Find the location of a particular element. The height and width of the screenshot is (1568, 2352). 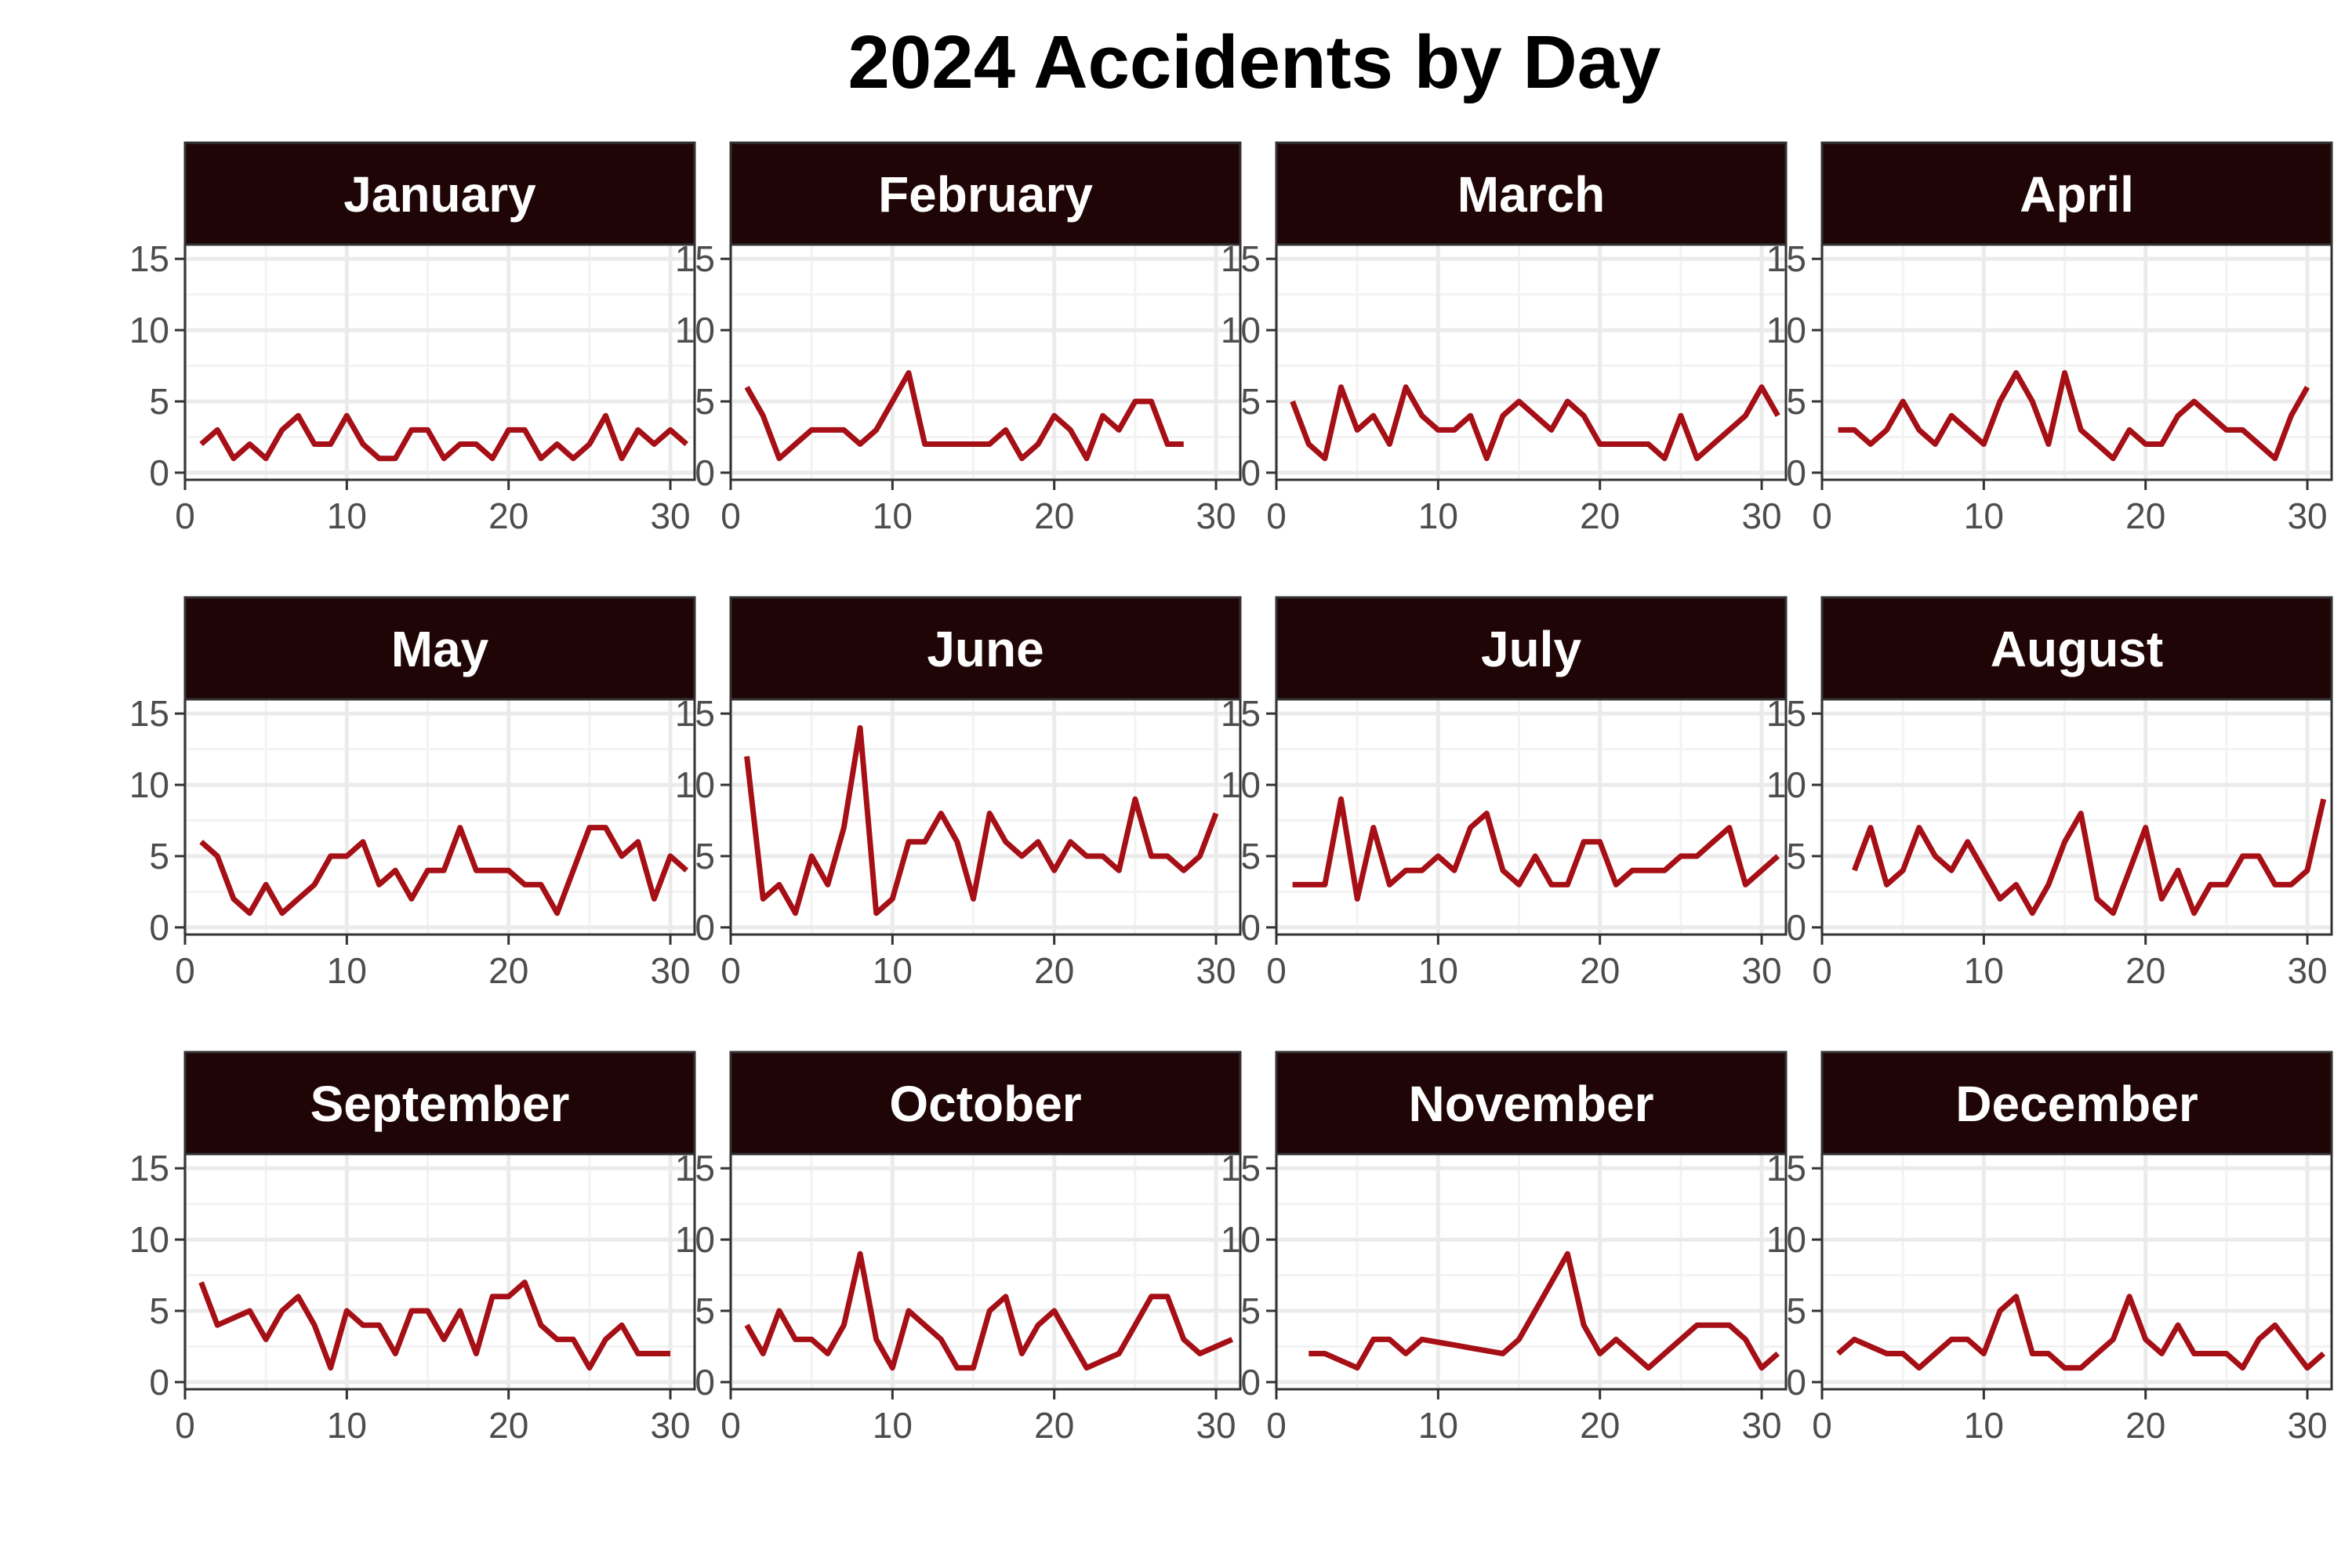

facet-strip-label: March is located at coordinates (1531, 195).